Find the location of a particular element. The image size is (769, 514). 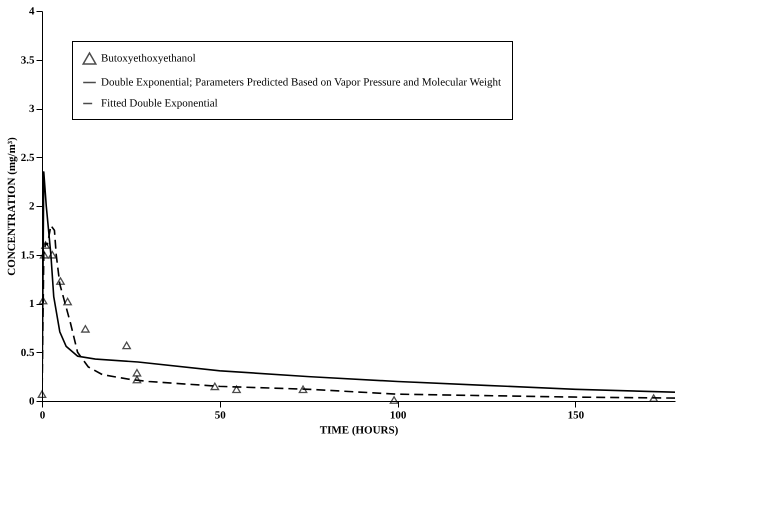

x-tick-label: 50 is located at coordinates (220, 416).